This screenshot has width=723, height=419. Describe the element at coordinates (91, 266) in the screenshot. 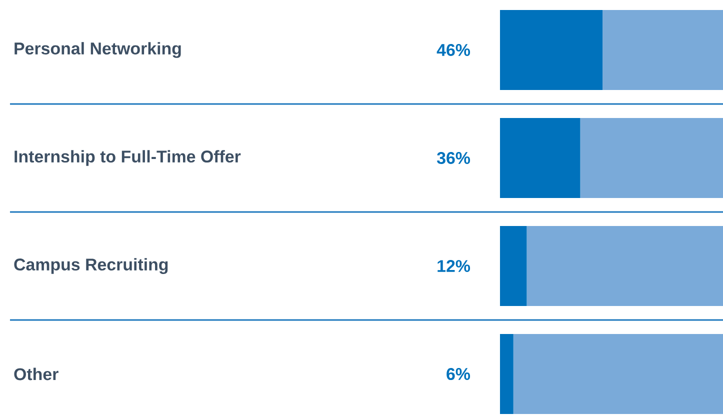

I see `y-tick-label: Campus Recruiting` at that location.